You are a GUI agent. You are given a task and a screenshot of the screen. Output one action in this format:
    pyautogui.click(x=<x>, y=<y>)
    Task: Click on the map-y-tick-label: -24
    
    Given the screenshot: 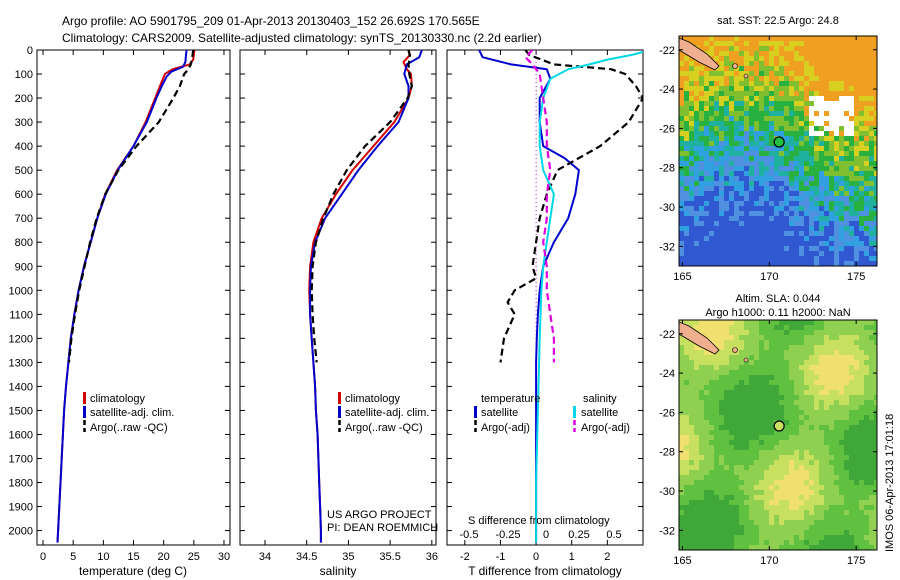 What is the action you would take?
    pyautogui.click(x=667, y=374)
    